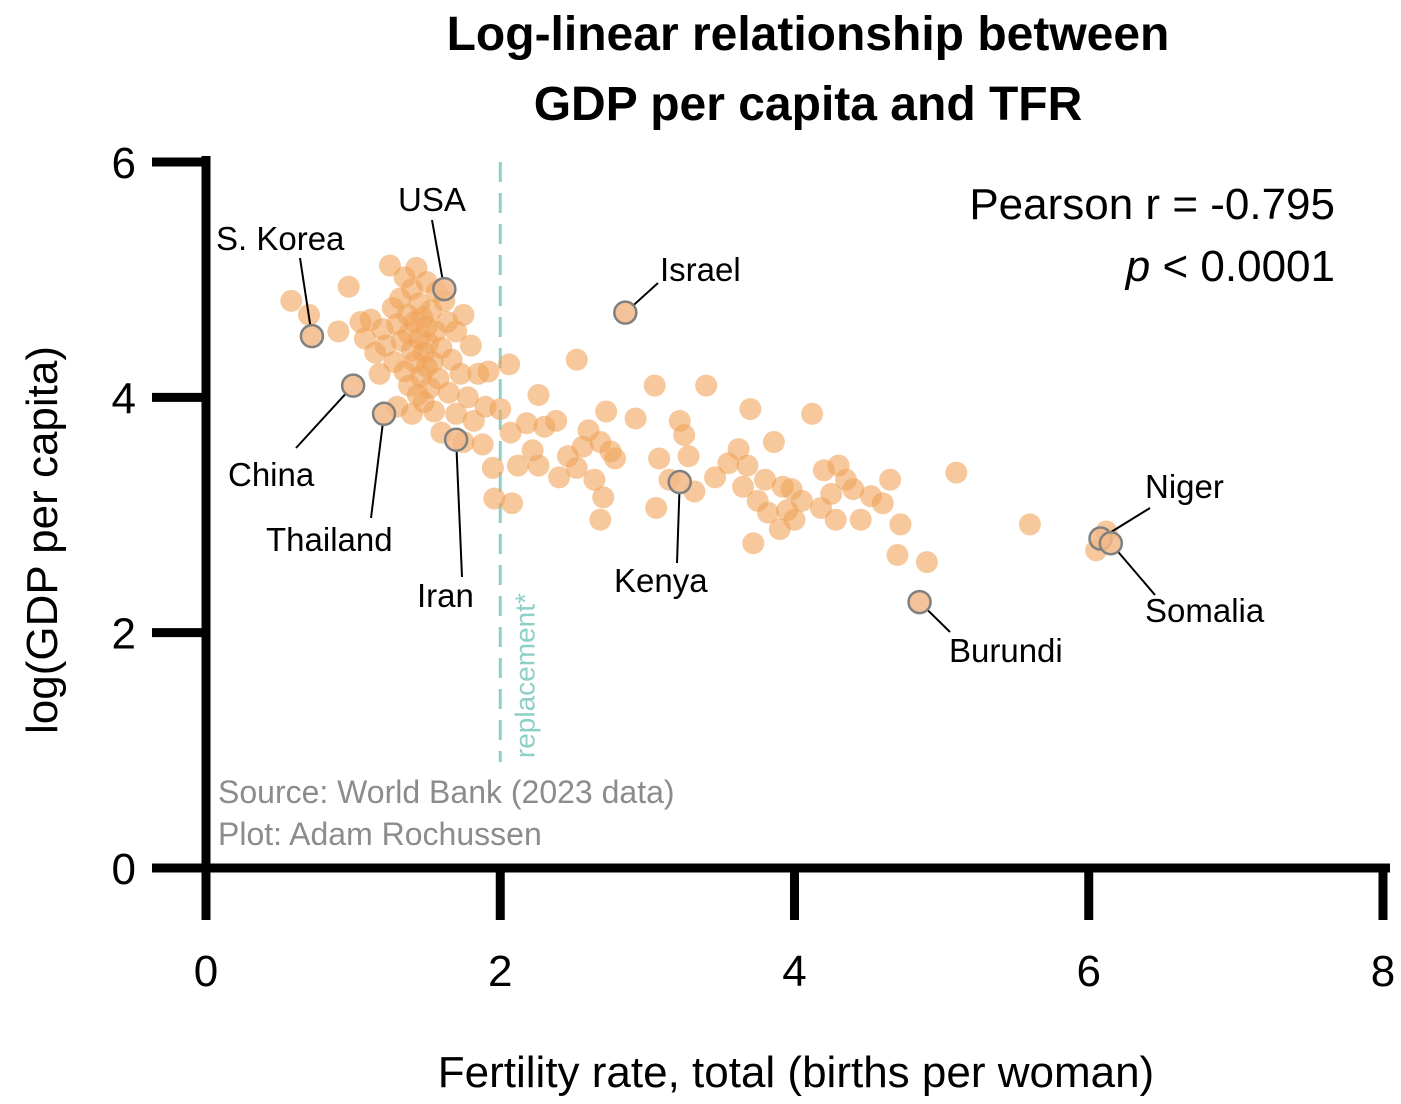  Describe the element at coordinates (456, 439) in the screenshot. I see `highlight-point-iran` at that location.